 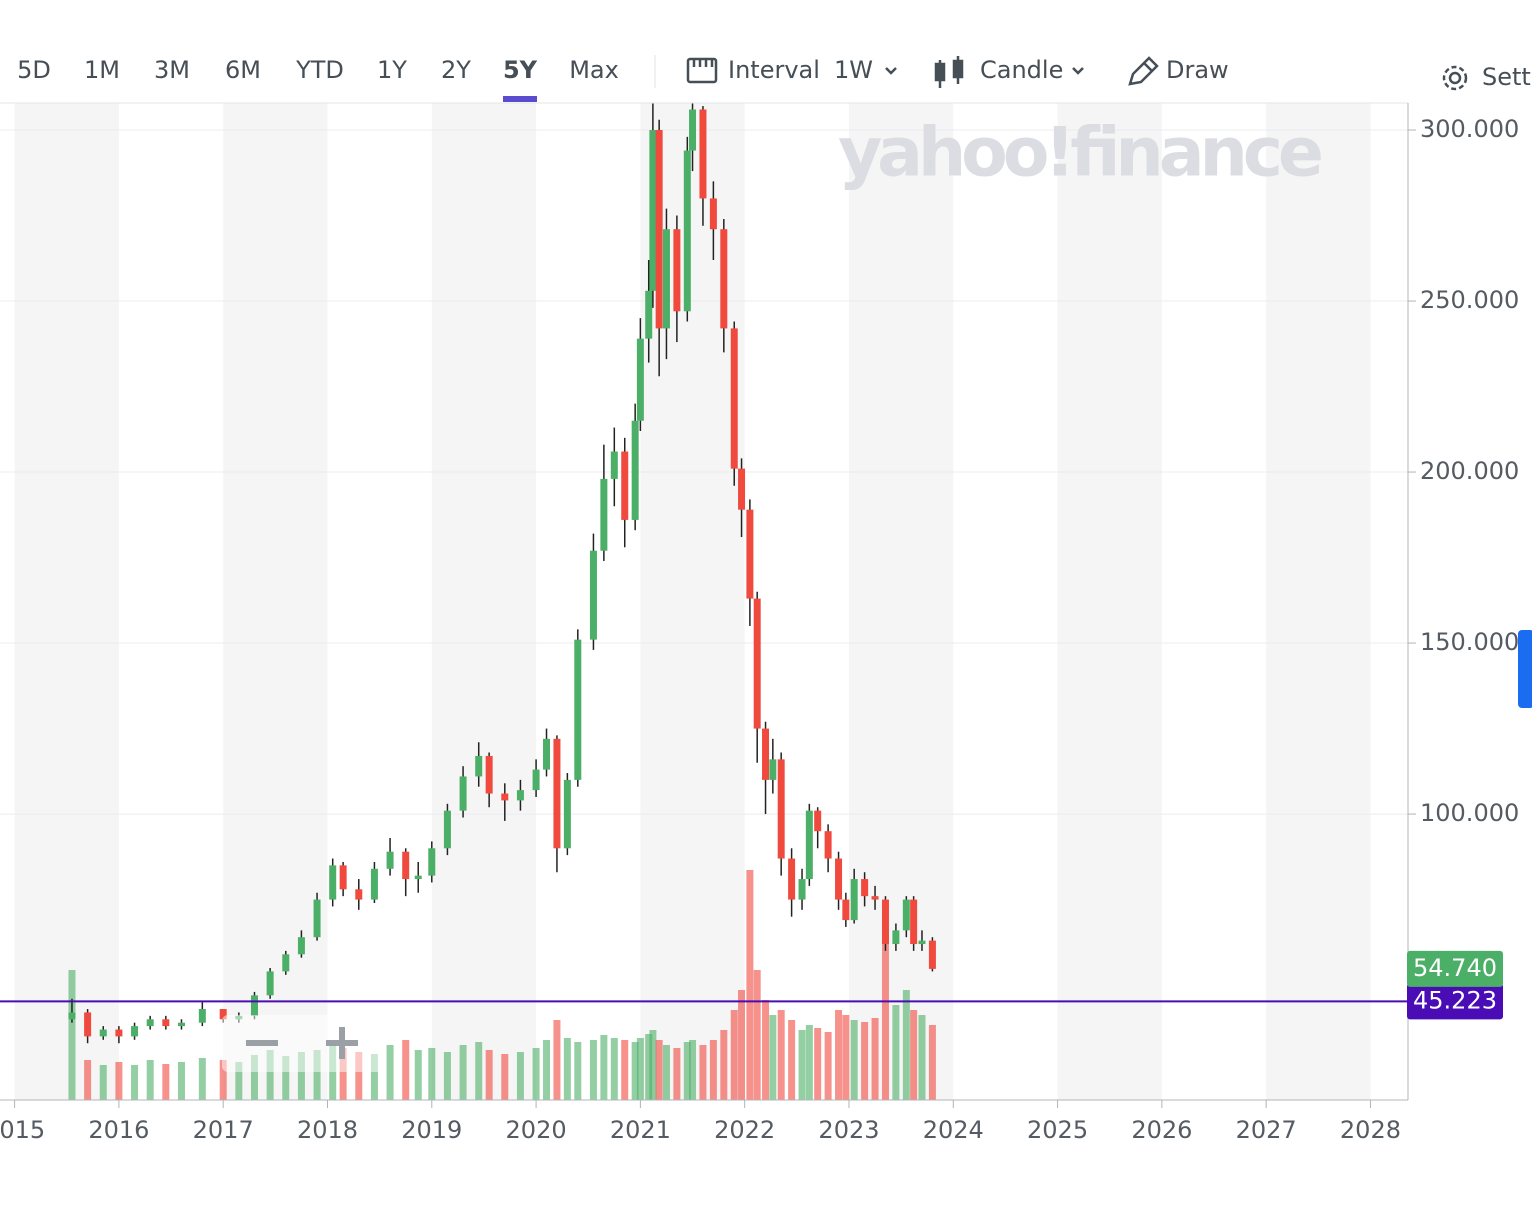 What do you see at coordinates (431, 1130) in the screenshot?
I see `x-tick-label: 2019` at bounding box center [431, 1130].